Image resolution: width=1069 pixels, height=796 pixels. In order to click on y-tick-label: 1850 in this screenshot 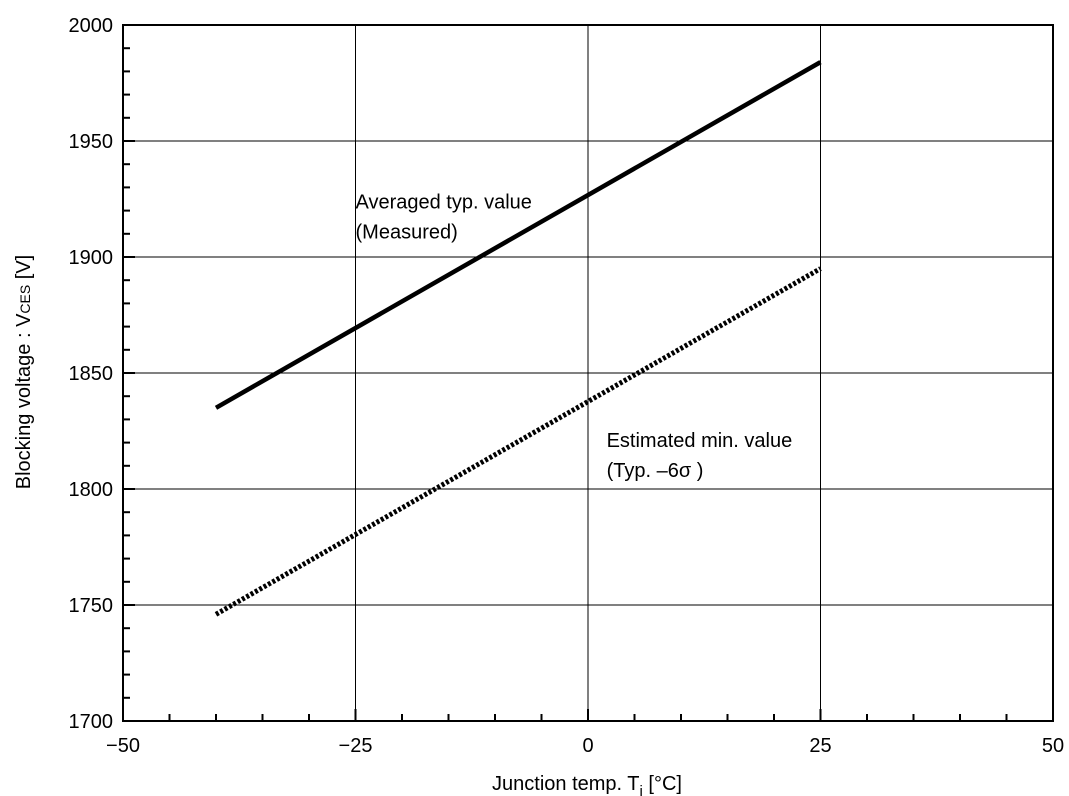, I will do `click(91, 374)`.